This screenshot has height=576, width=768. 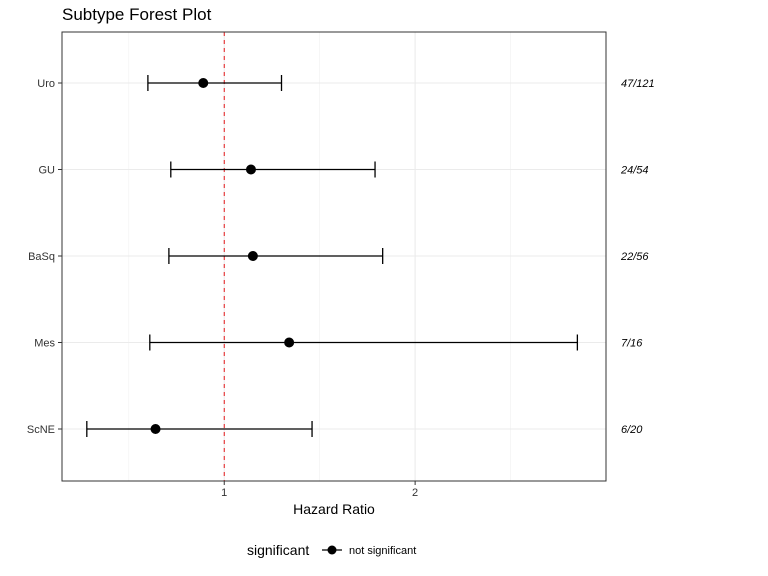 What do you see at coordinates (382, 551) in the screenshot?
I see `legend-label-not-significant: not significant` at bounding box center [382, 551].